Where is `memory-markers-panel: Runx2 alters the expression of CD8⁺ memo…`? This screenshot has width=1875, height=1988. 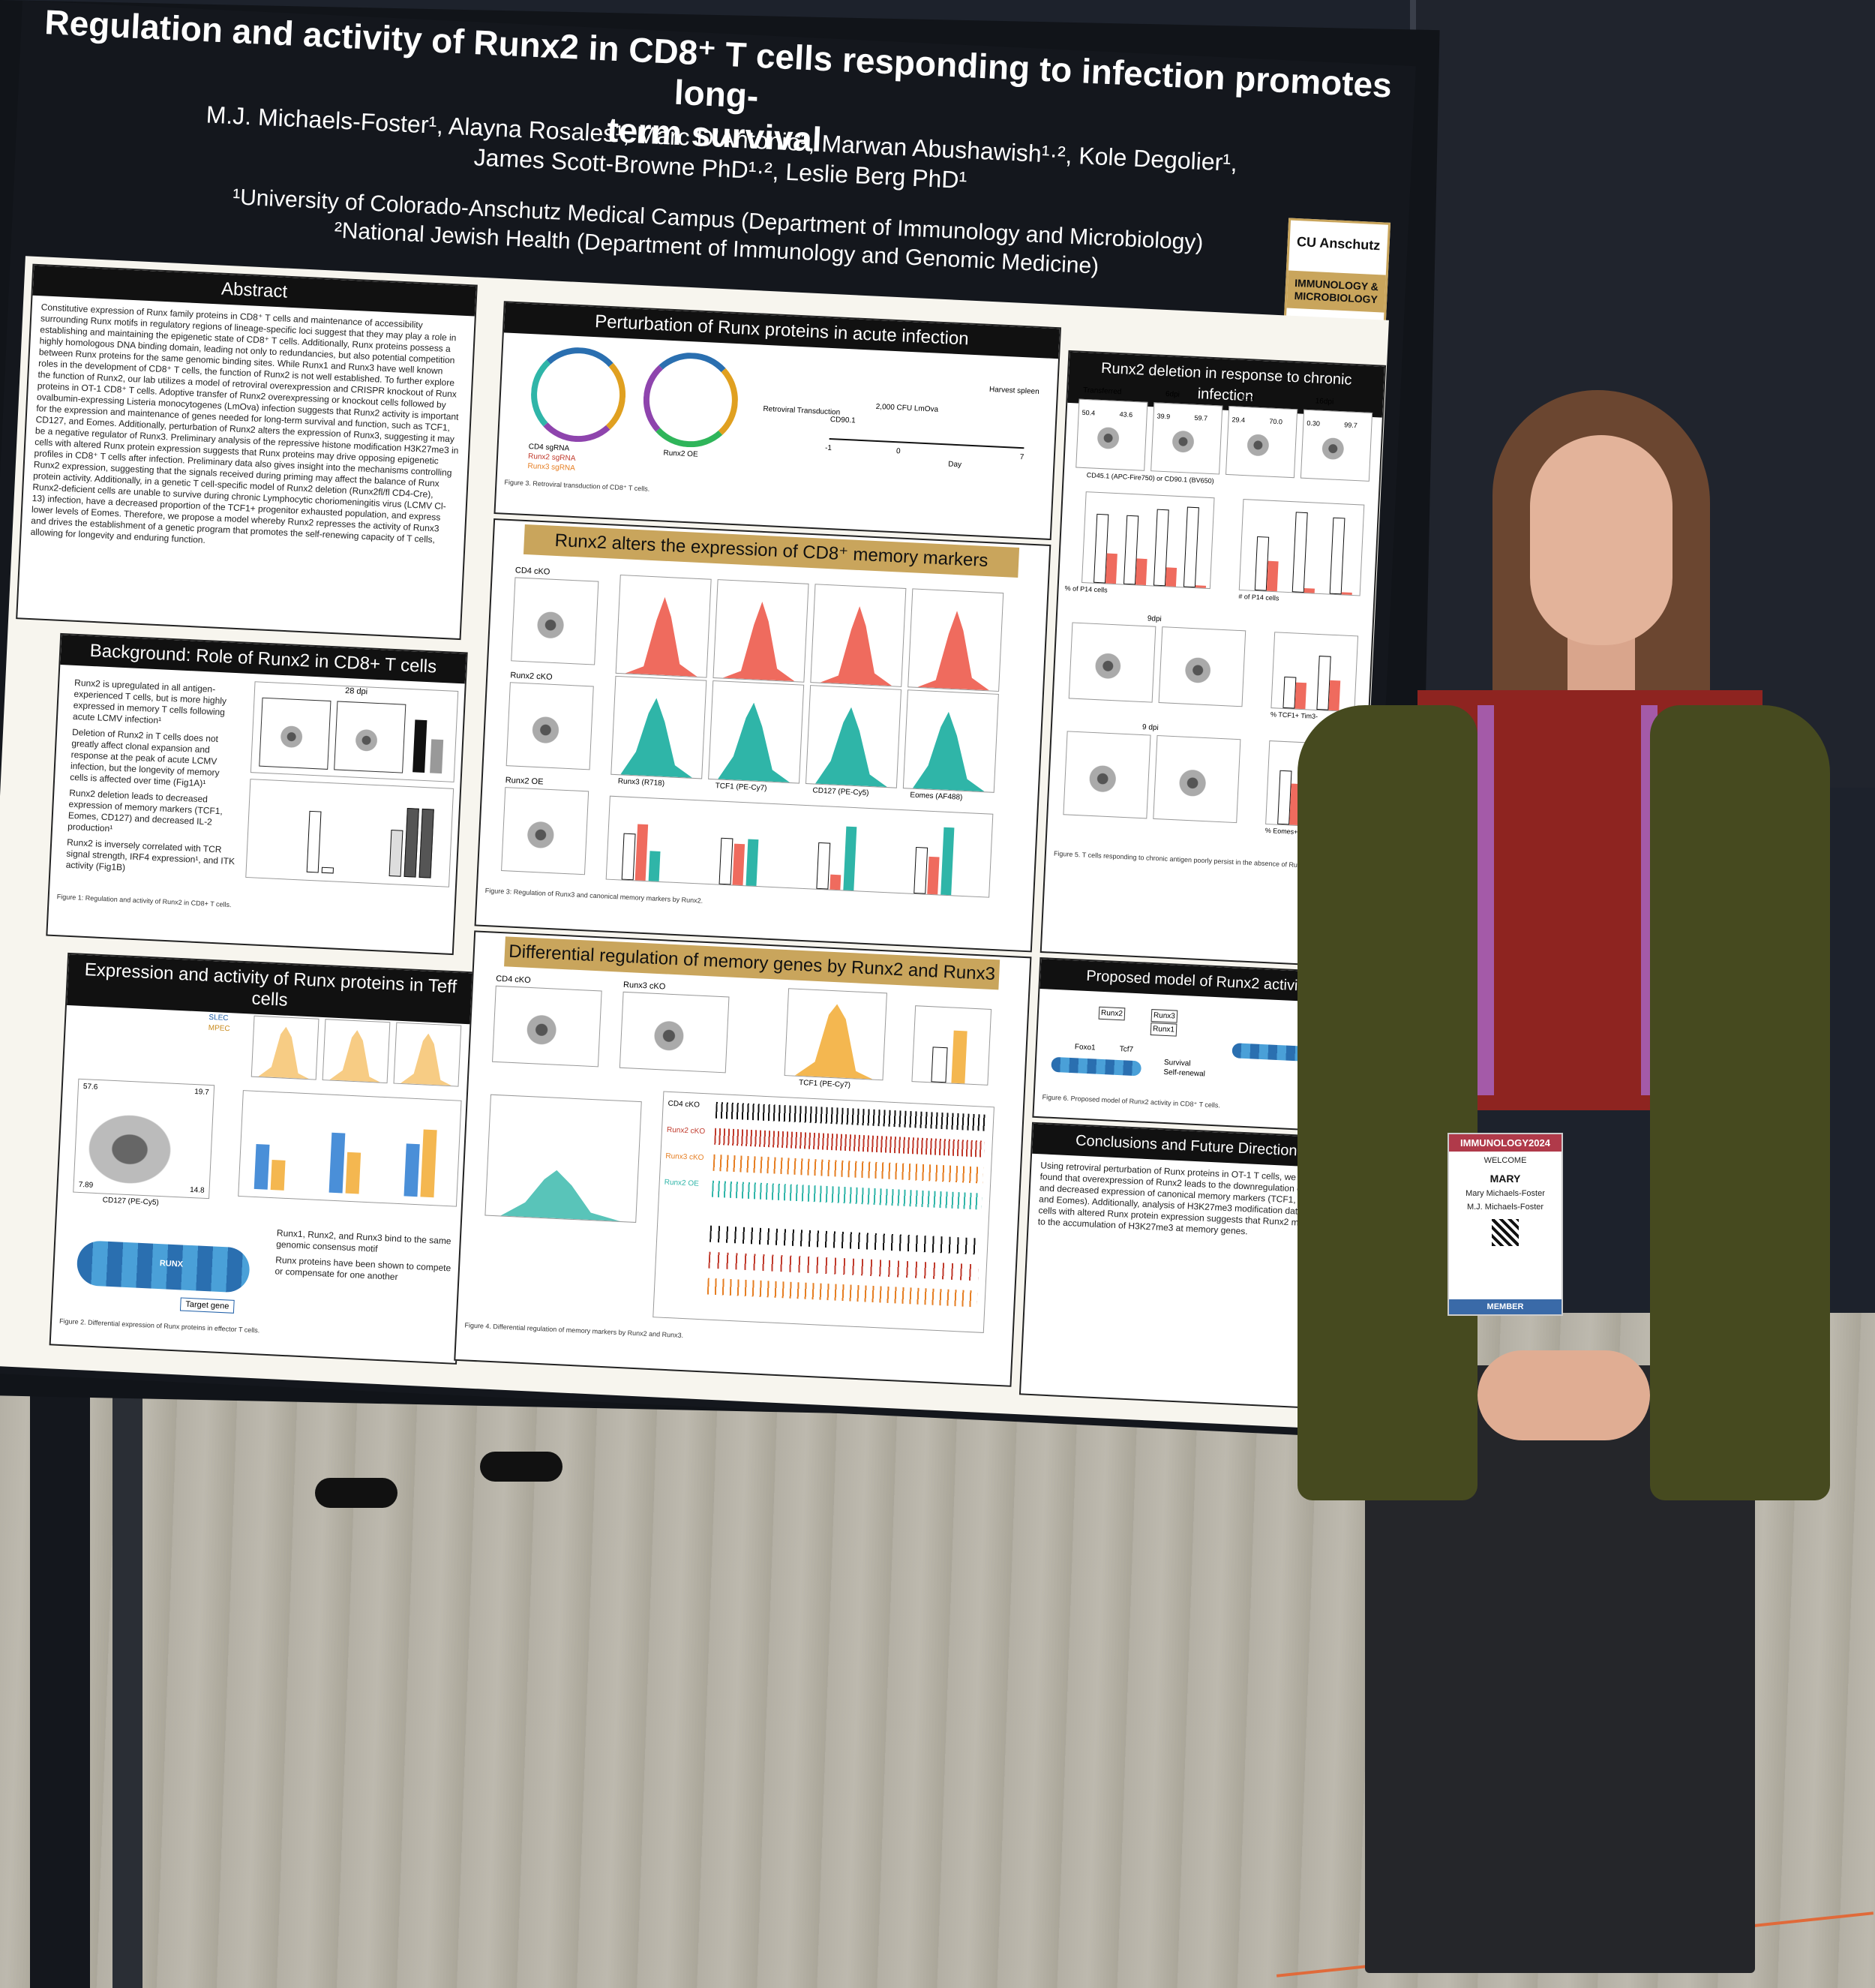 memory-markers-panel: Runx2 alters the expression of CD8⁺ memo… is located at coordinates (763, 735).